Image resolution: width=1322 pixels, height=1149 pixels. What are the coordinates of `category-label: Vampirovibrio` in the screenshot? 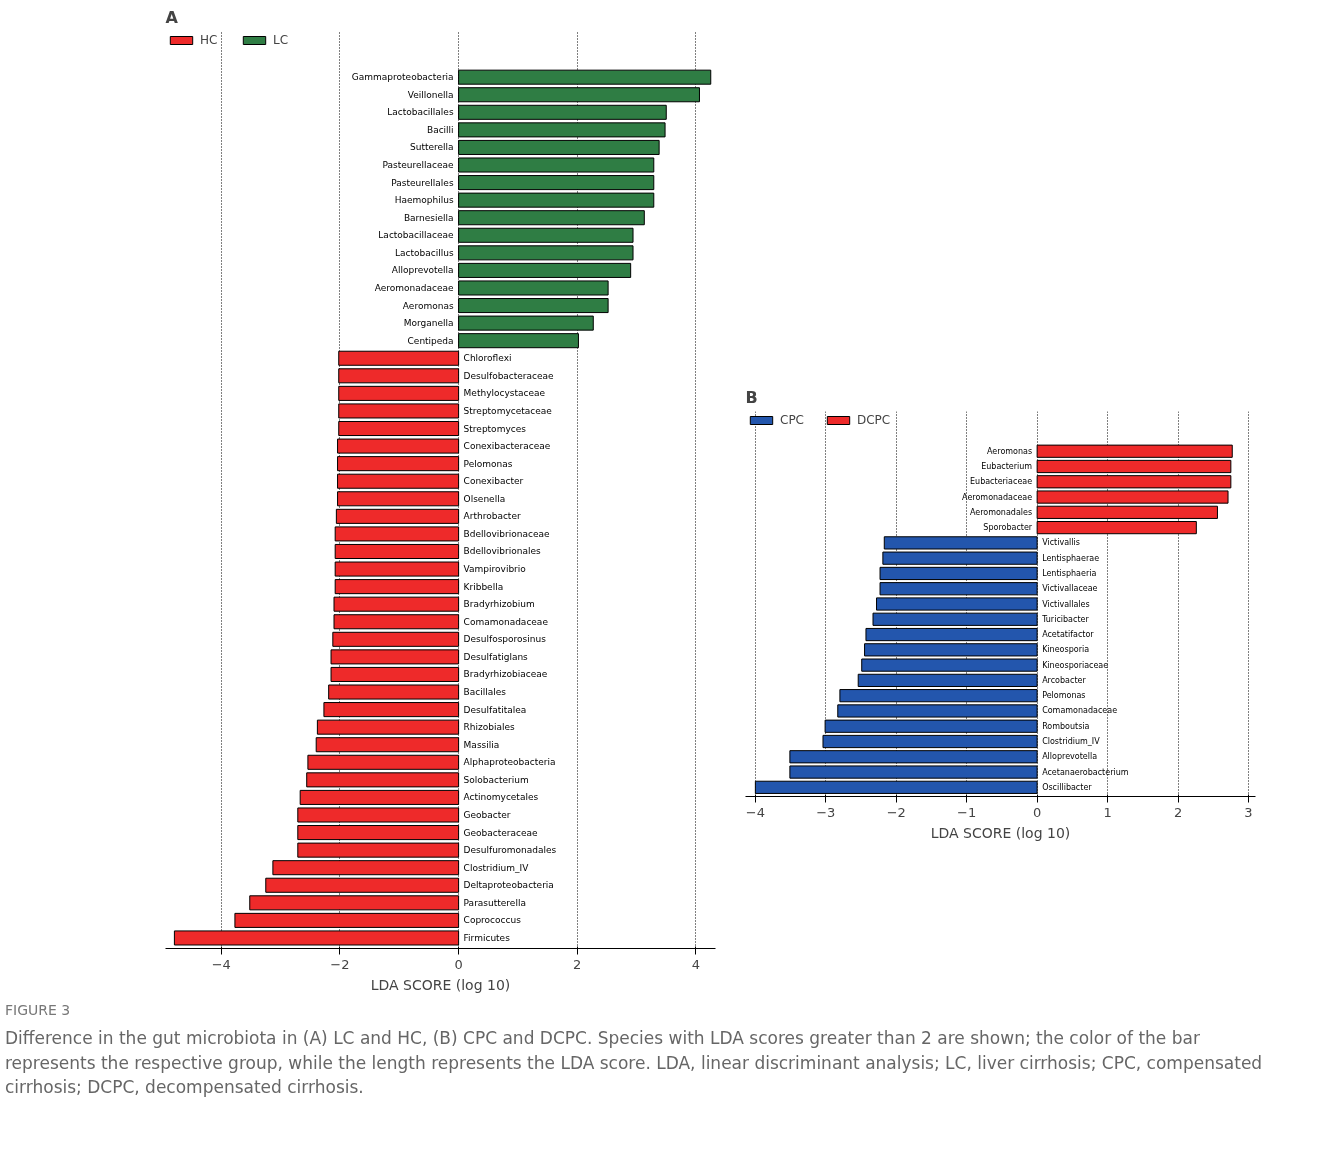 It's located at (494, 569).